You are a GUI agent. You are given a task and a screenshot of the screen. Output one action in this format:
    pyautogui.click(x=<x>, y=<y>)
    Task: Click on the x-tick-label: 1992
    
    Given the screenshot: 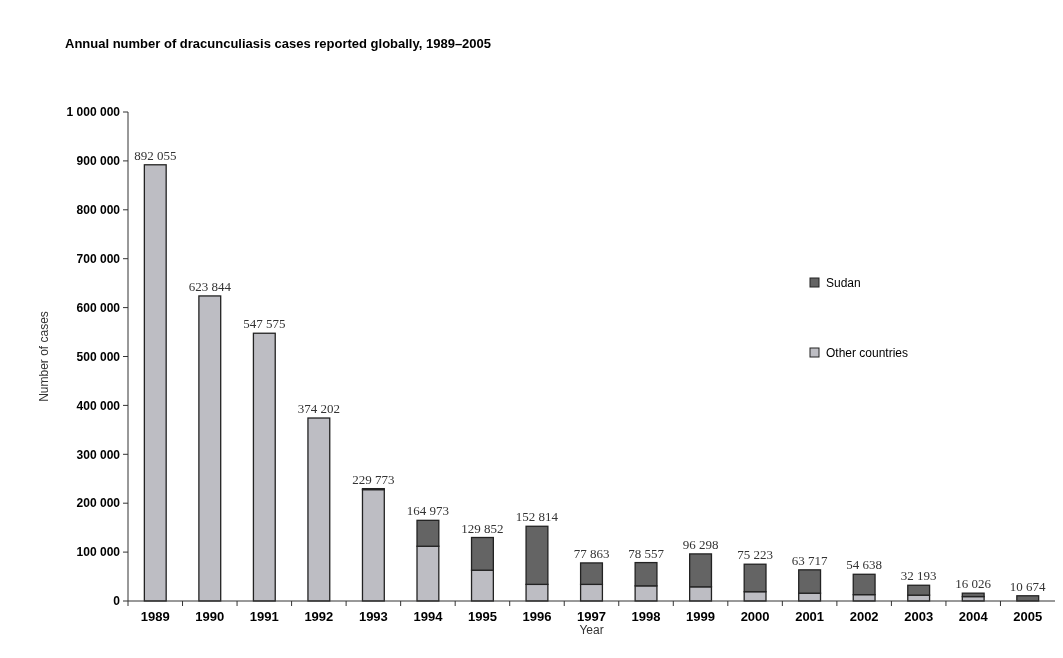 What is the action you would take?
    pyautogui.click(x=319, y=616)
    